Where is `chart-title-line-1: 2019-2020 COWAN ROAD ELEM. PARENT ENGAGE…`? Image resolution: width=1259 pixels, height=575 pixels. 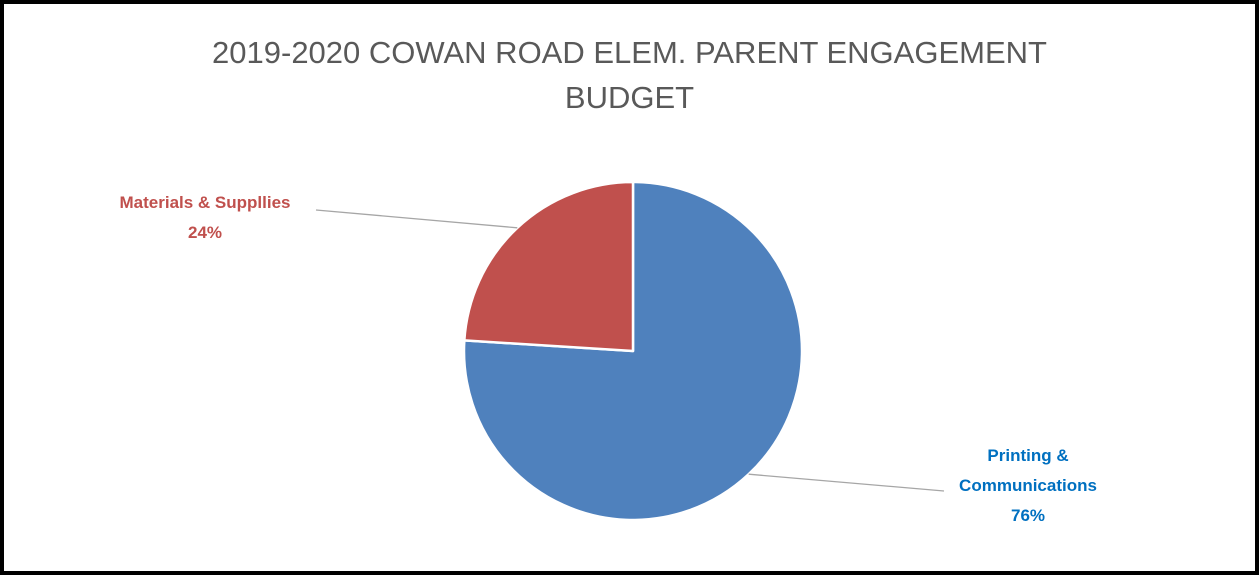 chart-title-line-1: 2019-2020 COWAN ROAD ELEM. PARENT ENGAGE… is located at coordinates (629, 52).